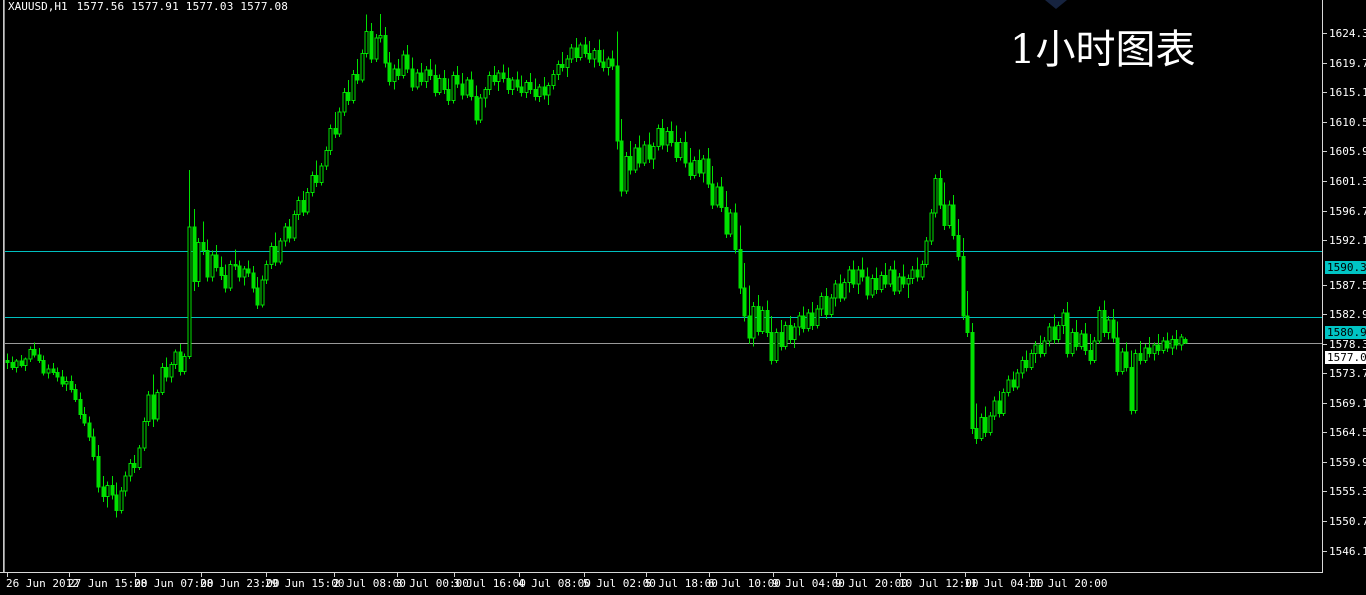  I want to click on price-axis-divider, so click(1322, 286).